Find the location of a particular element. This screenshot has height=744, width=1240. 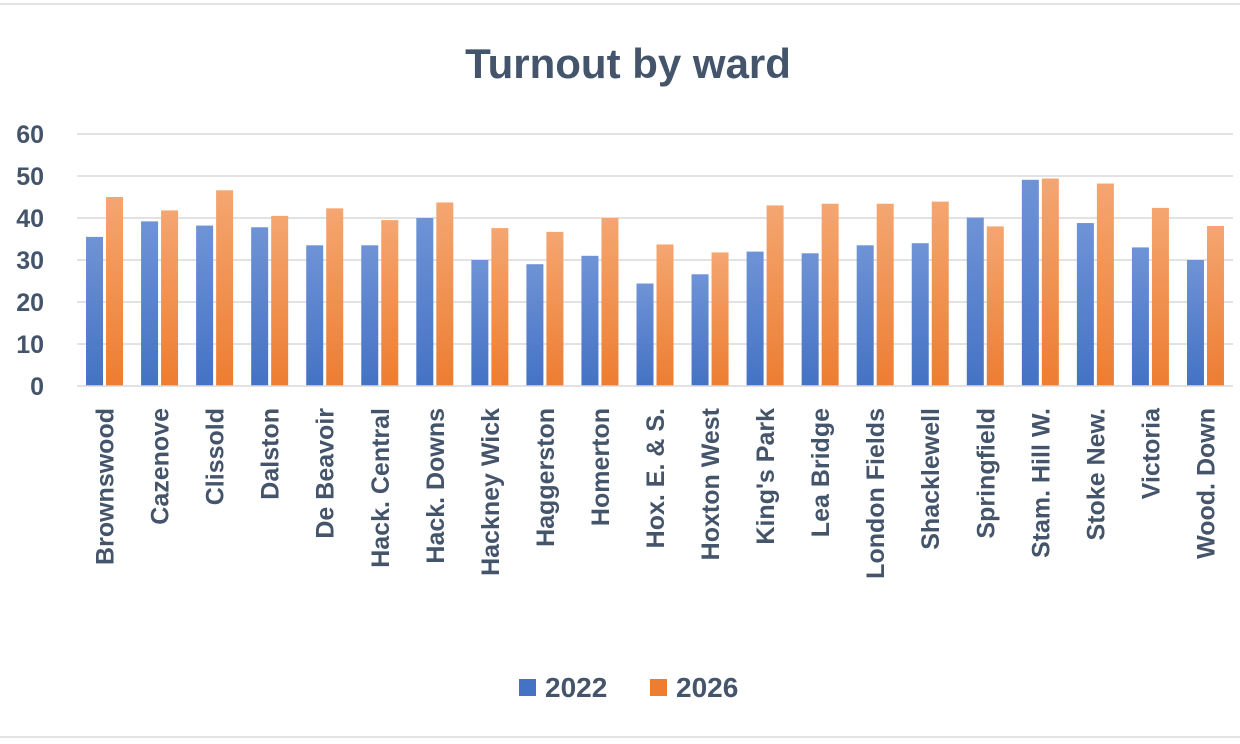

bar-2022-hack-downs is located at coordinates (425, 302).